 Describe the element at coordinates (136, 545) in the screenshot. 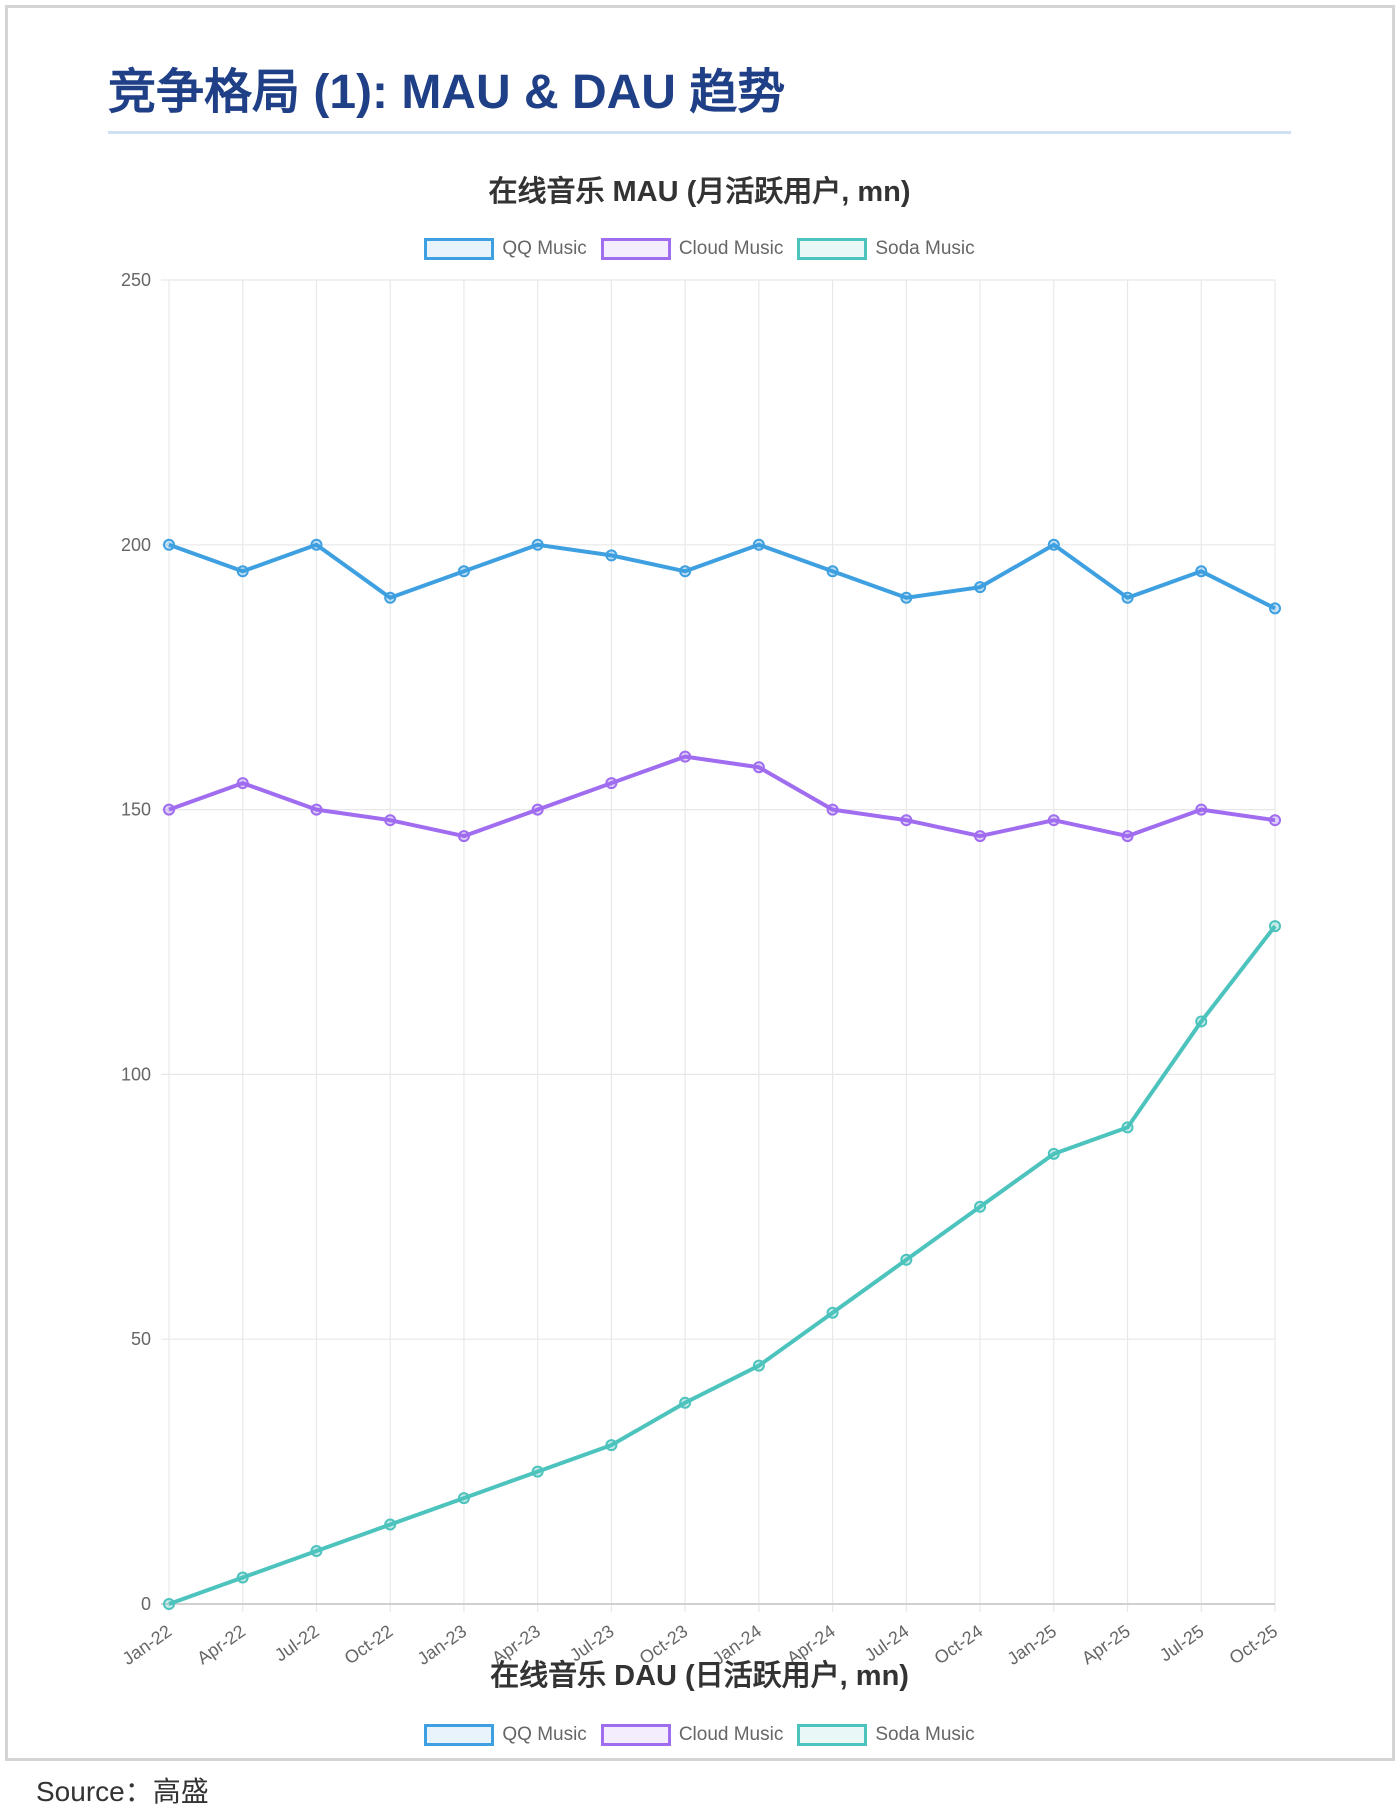

I see `y-tick-label: 200` at that location.